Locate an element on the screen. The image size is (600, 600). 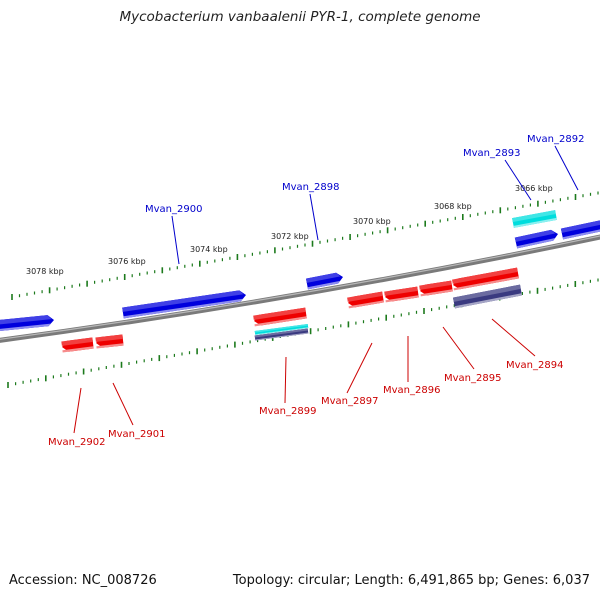
misc-feature-large is located at coordinates (487, 296).